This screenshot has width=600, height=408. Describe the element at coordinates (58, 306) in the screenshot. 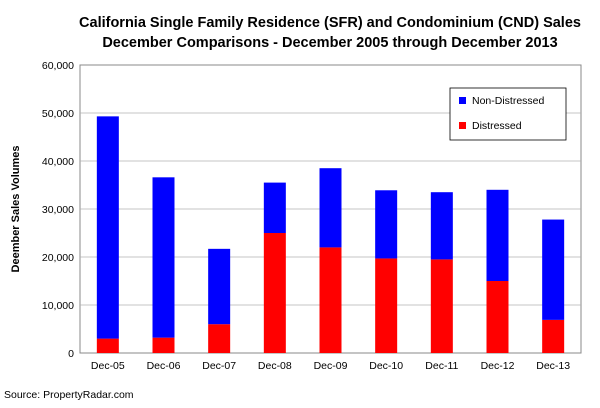

I see `y-tick-label: 10,000` at that location.